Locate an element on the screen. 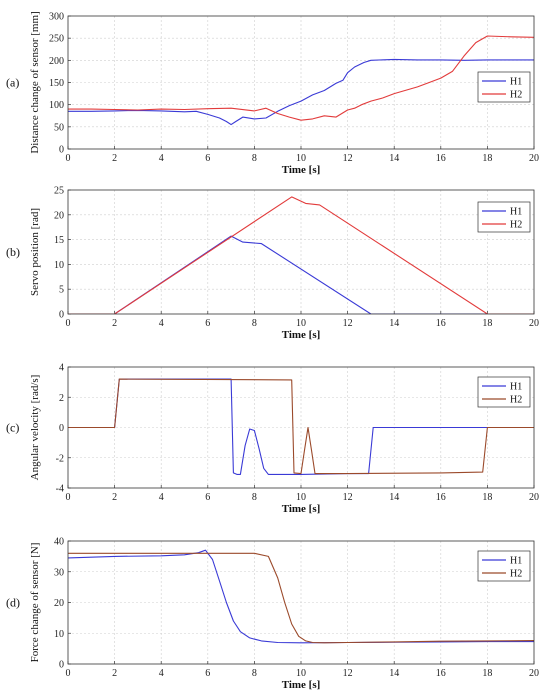  y-axis-label: Angular velocity [rad/s] is located at coordinates (35, 428).